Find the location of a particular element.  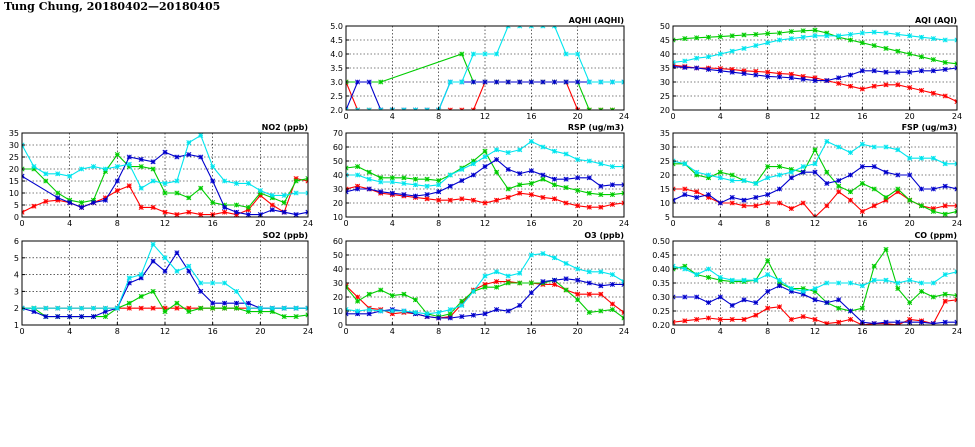

y-tick-label: 0 is located at coordinates (340, 325).